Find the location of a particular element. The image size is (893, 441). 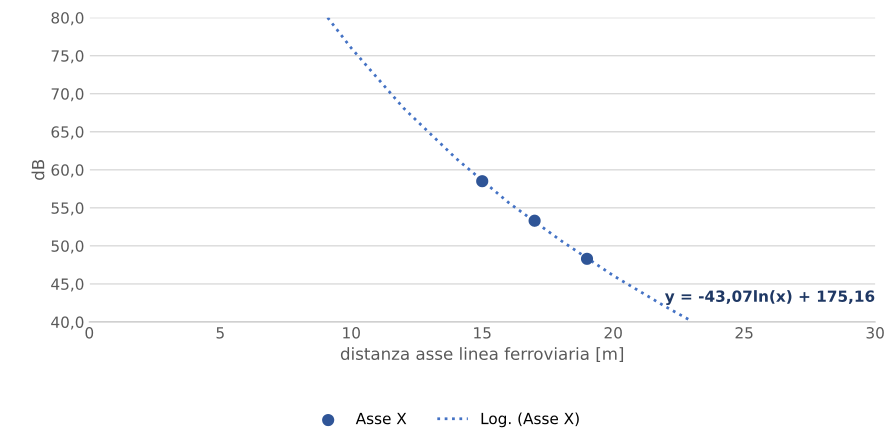

x-tick-label: 20 is located at coordinates (613, 333).